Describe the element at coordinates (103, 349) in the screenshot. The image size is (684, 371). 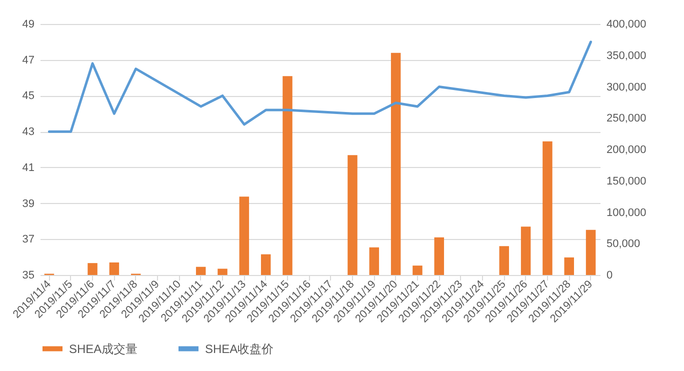
I see `legend-label: SHEA成交量` at that location.